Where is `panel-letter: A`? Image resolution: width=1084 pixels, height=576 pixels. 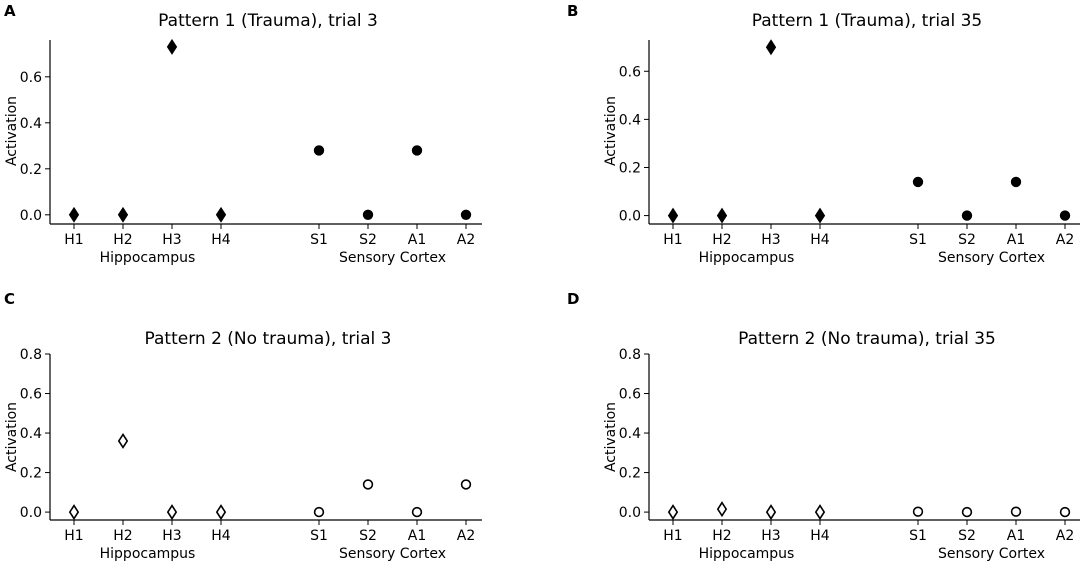 panel-letter: A is located at coordinates (10, 11).